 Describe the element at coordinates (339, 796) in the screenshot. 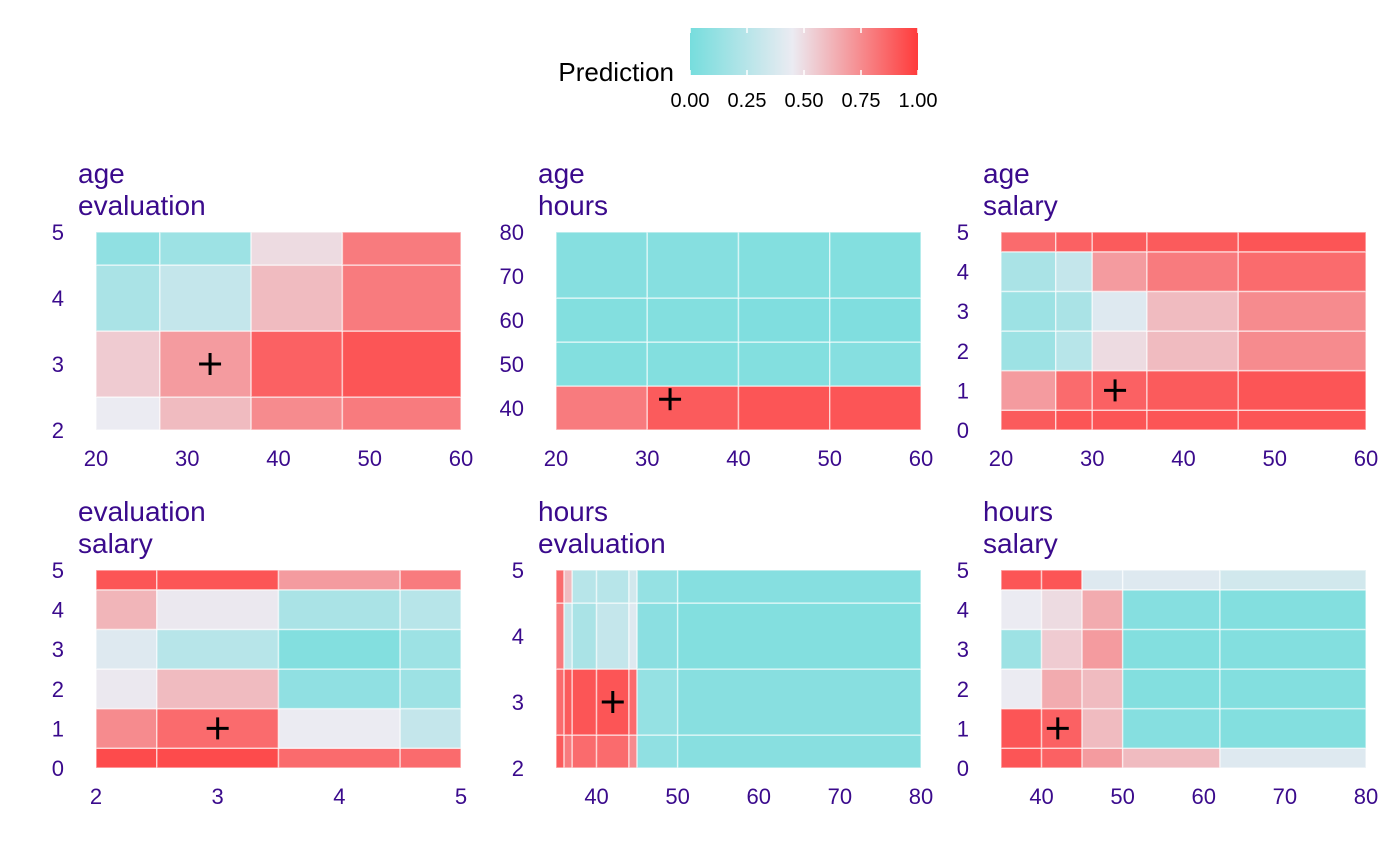

I see `x-tick-label: 4` at that location.